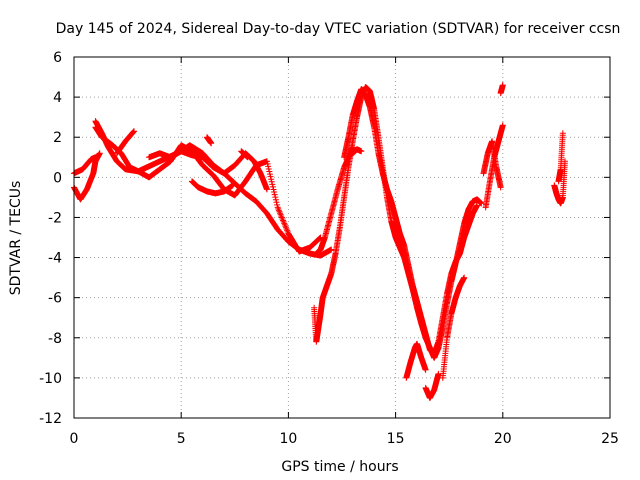  I want to click on x-tick-label: 0, so click(74, 439).